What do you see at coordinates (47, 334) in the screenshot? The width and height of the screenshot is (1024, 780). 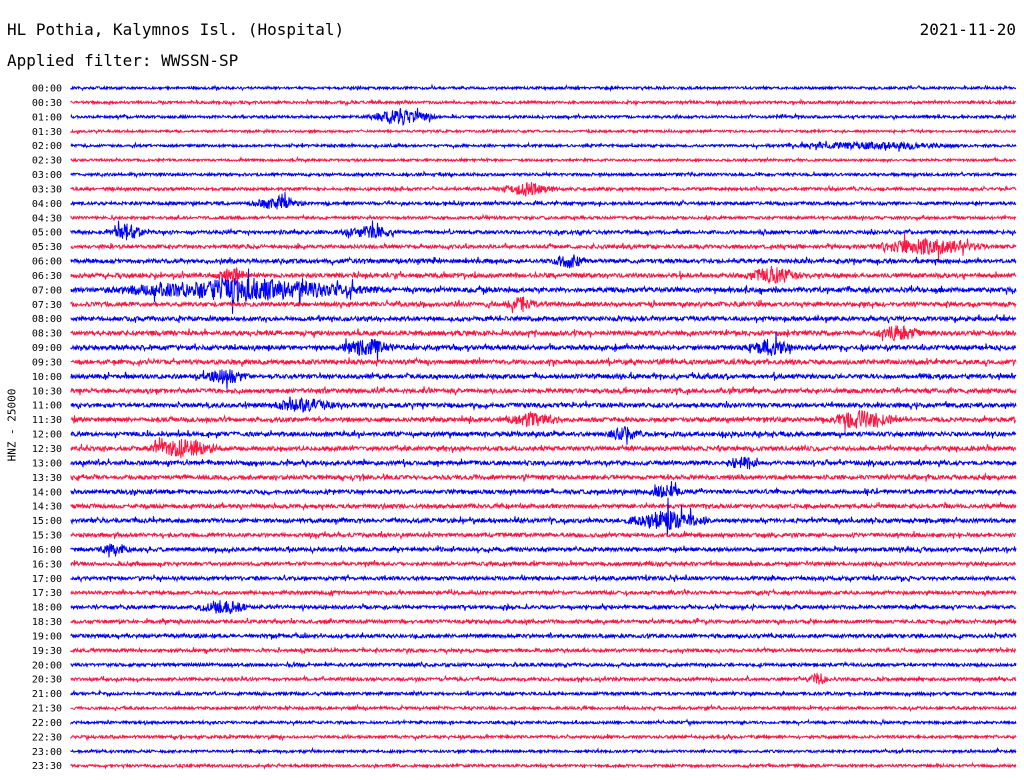 I see `row-time-label: 08:30` at bounding box center [47, 334].